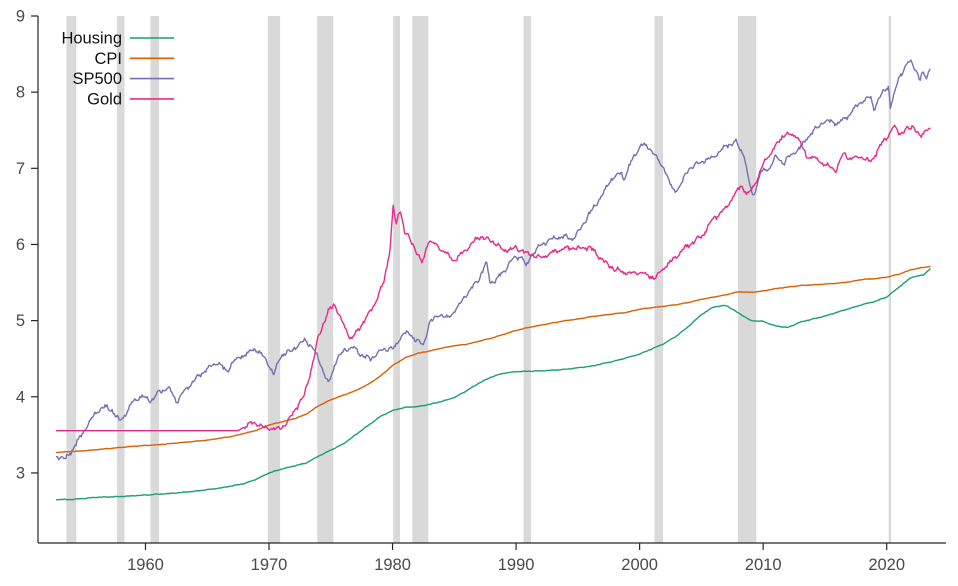  I want to click on legend-label-cpi: CPI, so click(108, 59).